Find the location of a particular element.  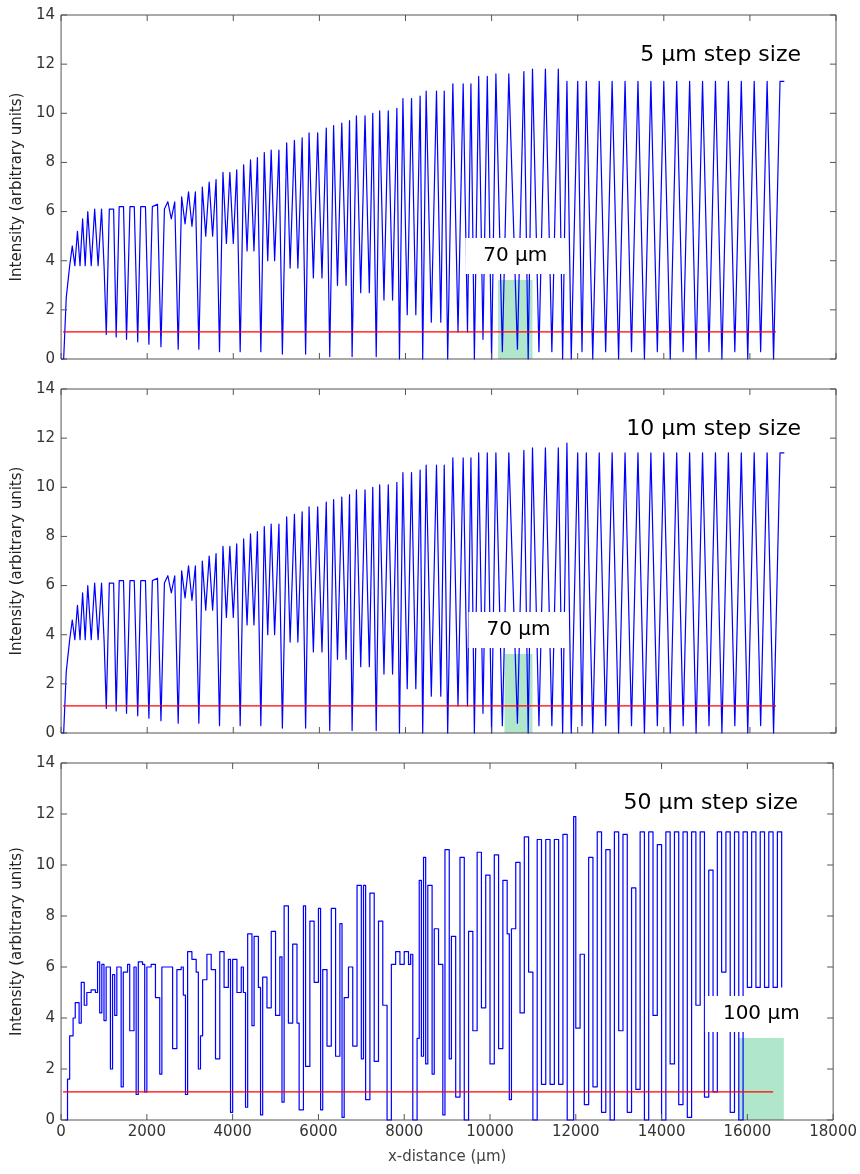

x-tick-label: 10000 is located at coordinates (490, 1130).